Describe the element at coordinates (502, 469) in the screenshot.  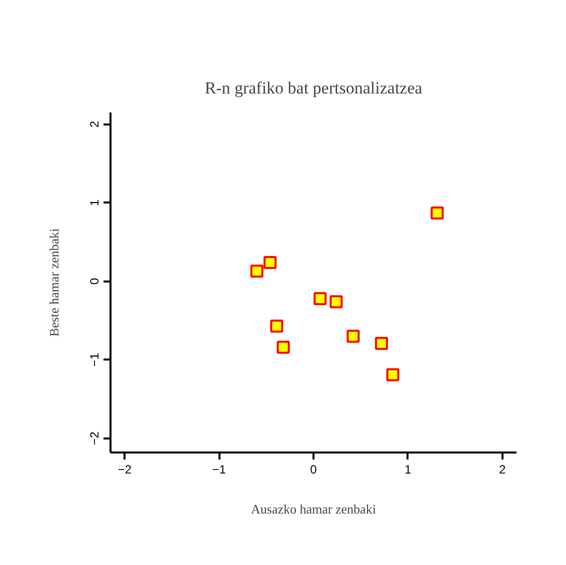
I see `x-tick-label: 2` at that location.